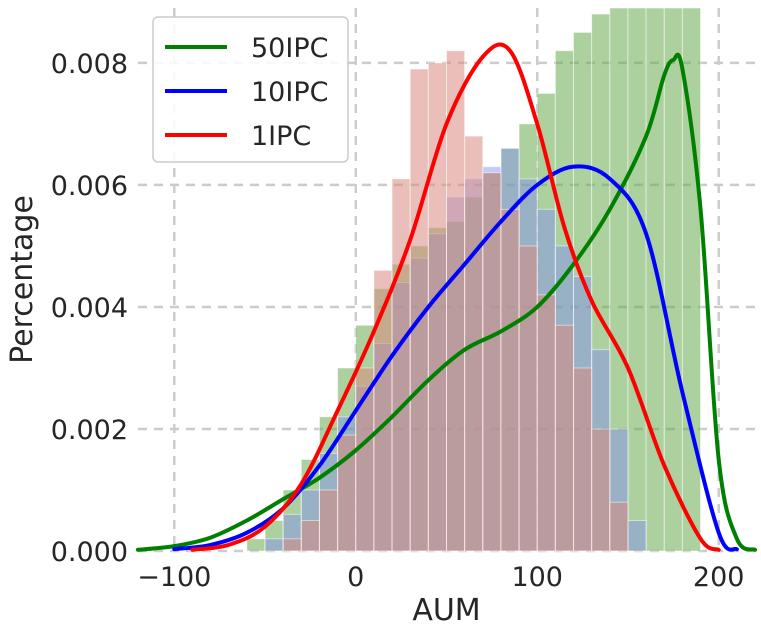  Describe the element at coordinates (355, 577) in the screenshot. I see `x-tick-label: 0` at that location.